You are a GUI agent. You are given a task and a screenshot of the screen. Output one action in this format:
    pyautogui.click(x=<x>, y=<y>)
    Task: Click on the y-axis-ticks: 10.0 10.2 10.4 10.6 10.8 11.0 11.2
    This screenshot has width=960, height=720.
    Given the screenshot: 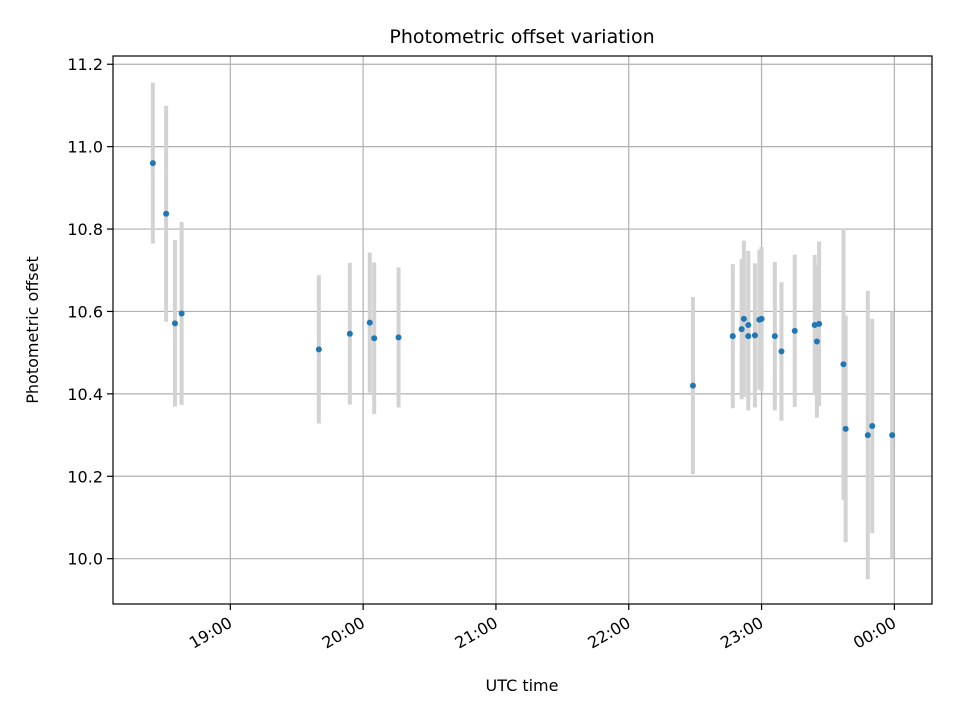 What is the action you would take?
    pyautogui.click(x=90, y=312)
    